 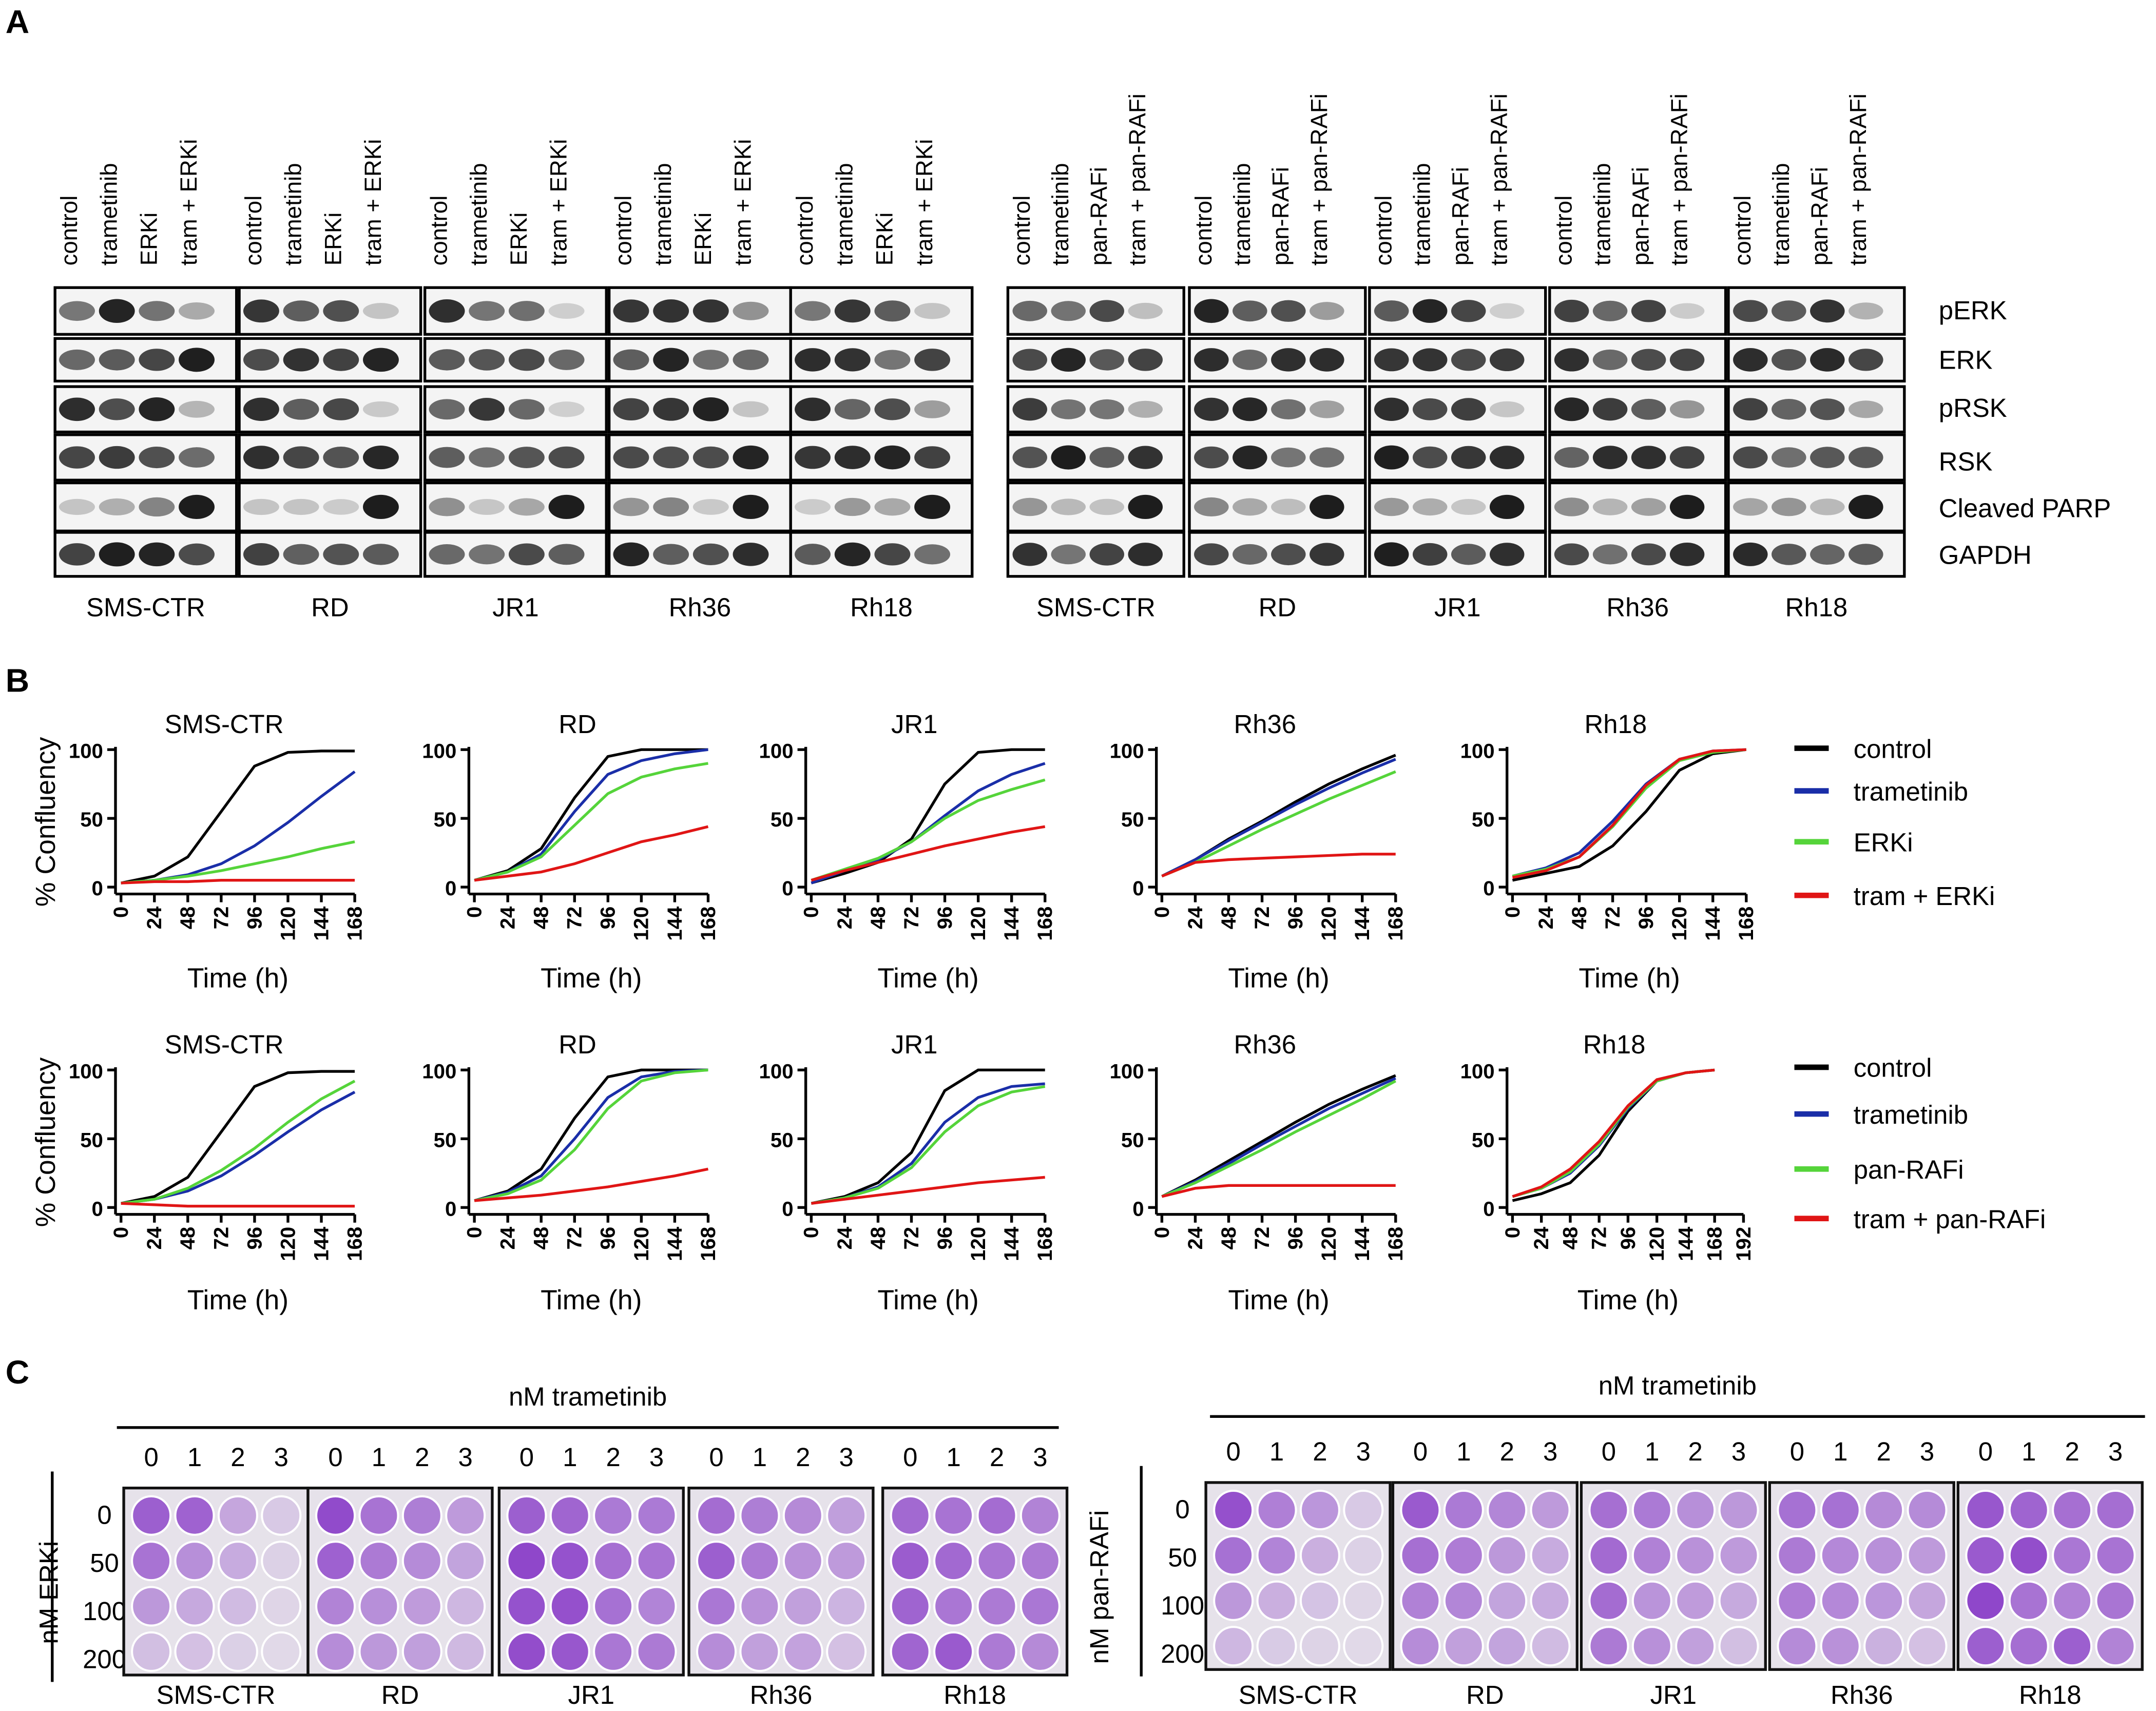 I want to click on panel-label: A, so click(x=17, y=23).